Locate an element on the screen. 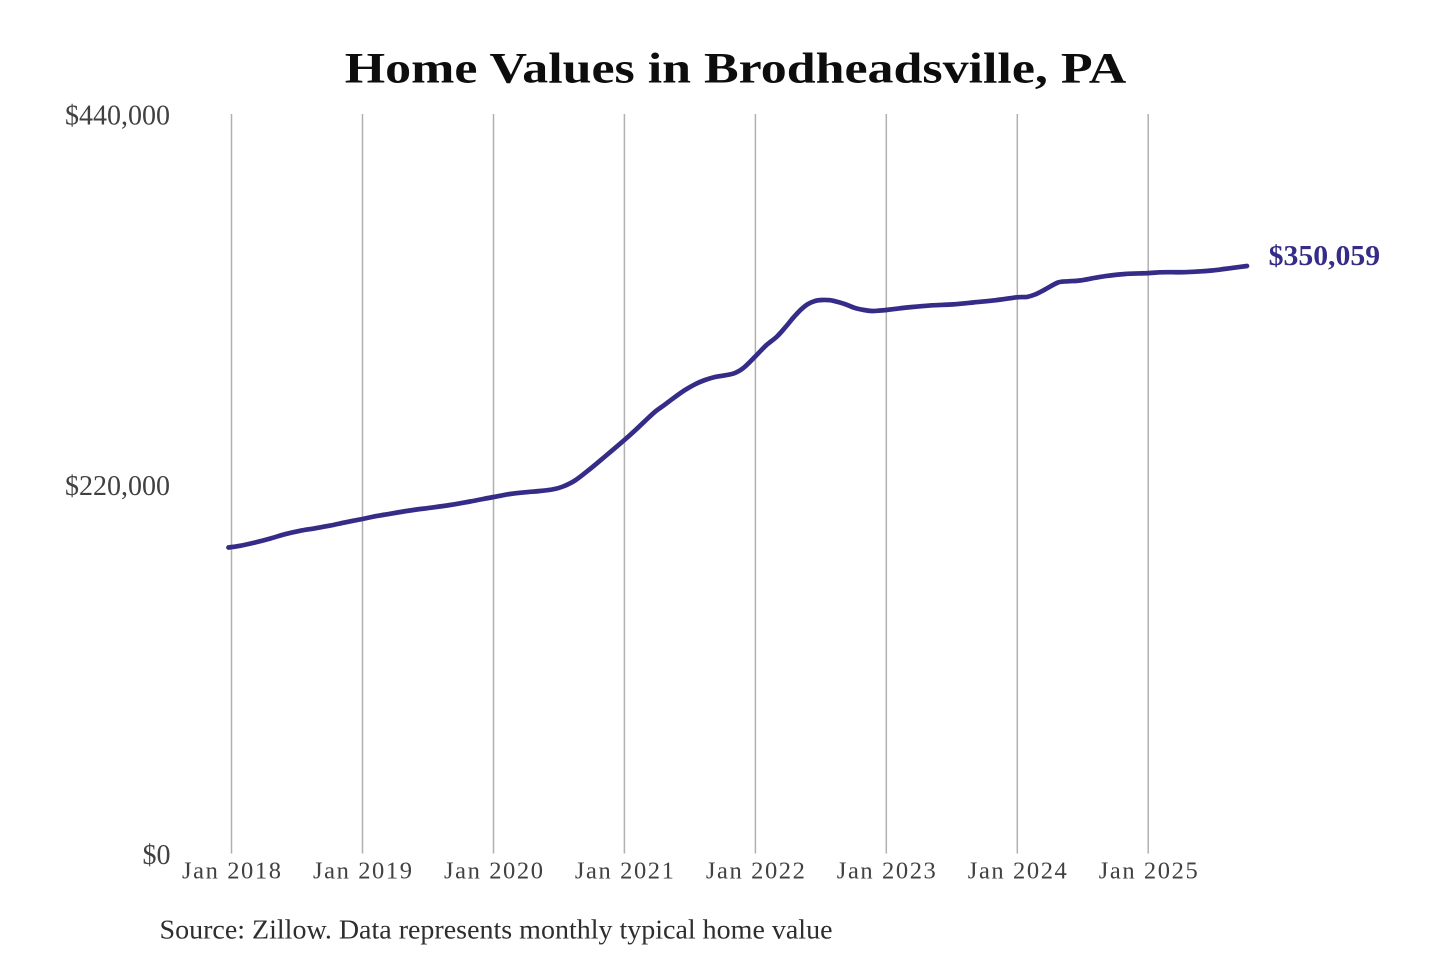  svg-text: Jan 2025 is located at coordinates (1148, 871).